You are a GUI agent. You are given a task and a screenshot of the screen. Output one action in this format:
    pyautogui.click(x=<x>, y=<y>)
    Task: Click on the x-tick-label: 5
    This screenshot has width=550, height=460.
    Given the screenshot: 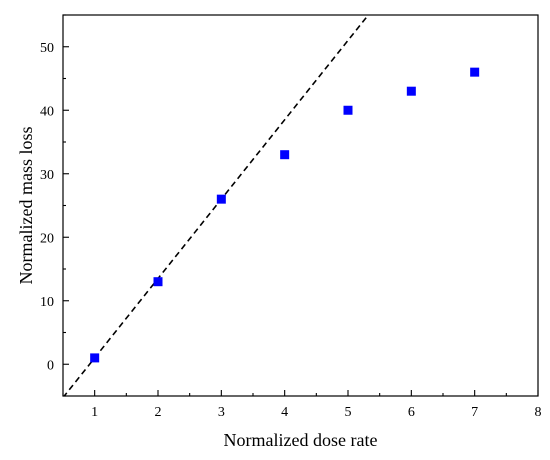 What is the action you would take?
    pyautogui.click(x=348, y=412)
    